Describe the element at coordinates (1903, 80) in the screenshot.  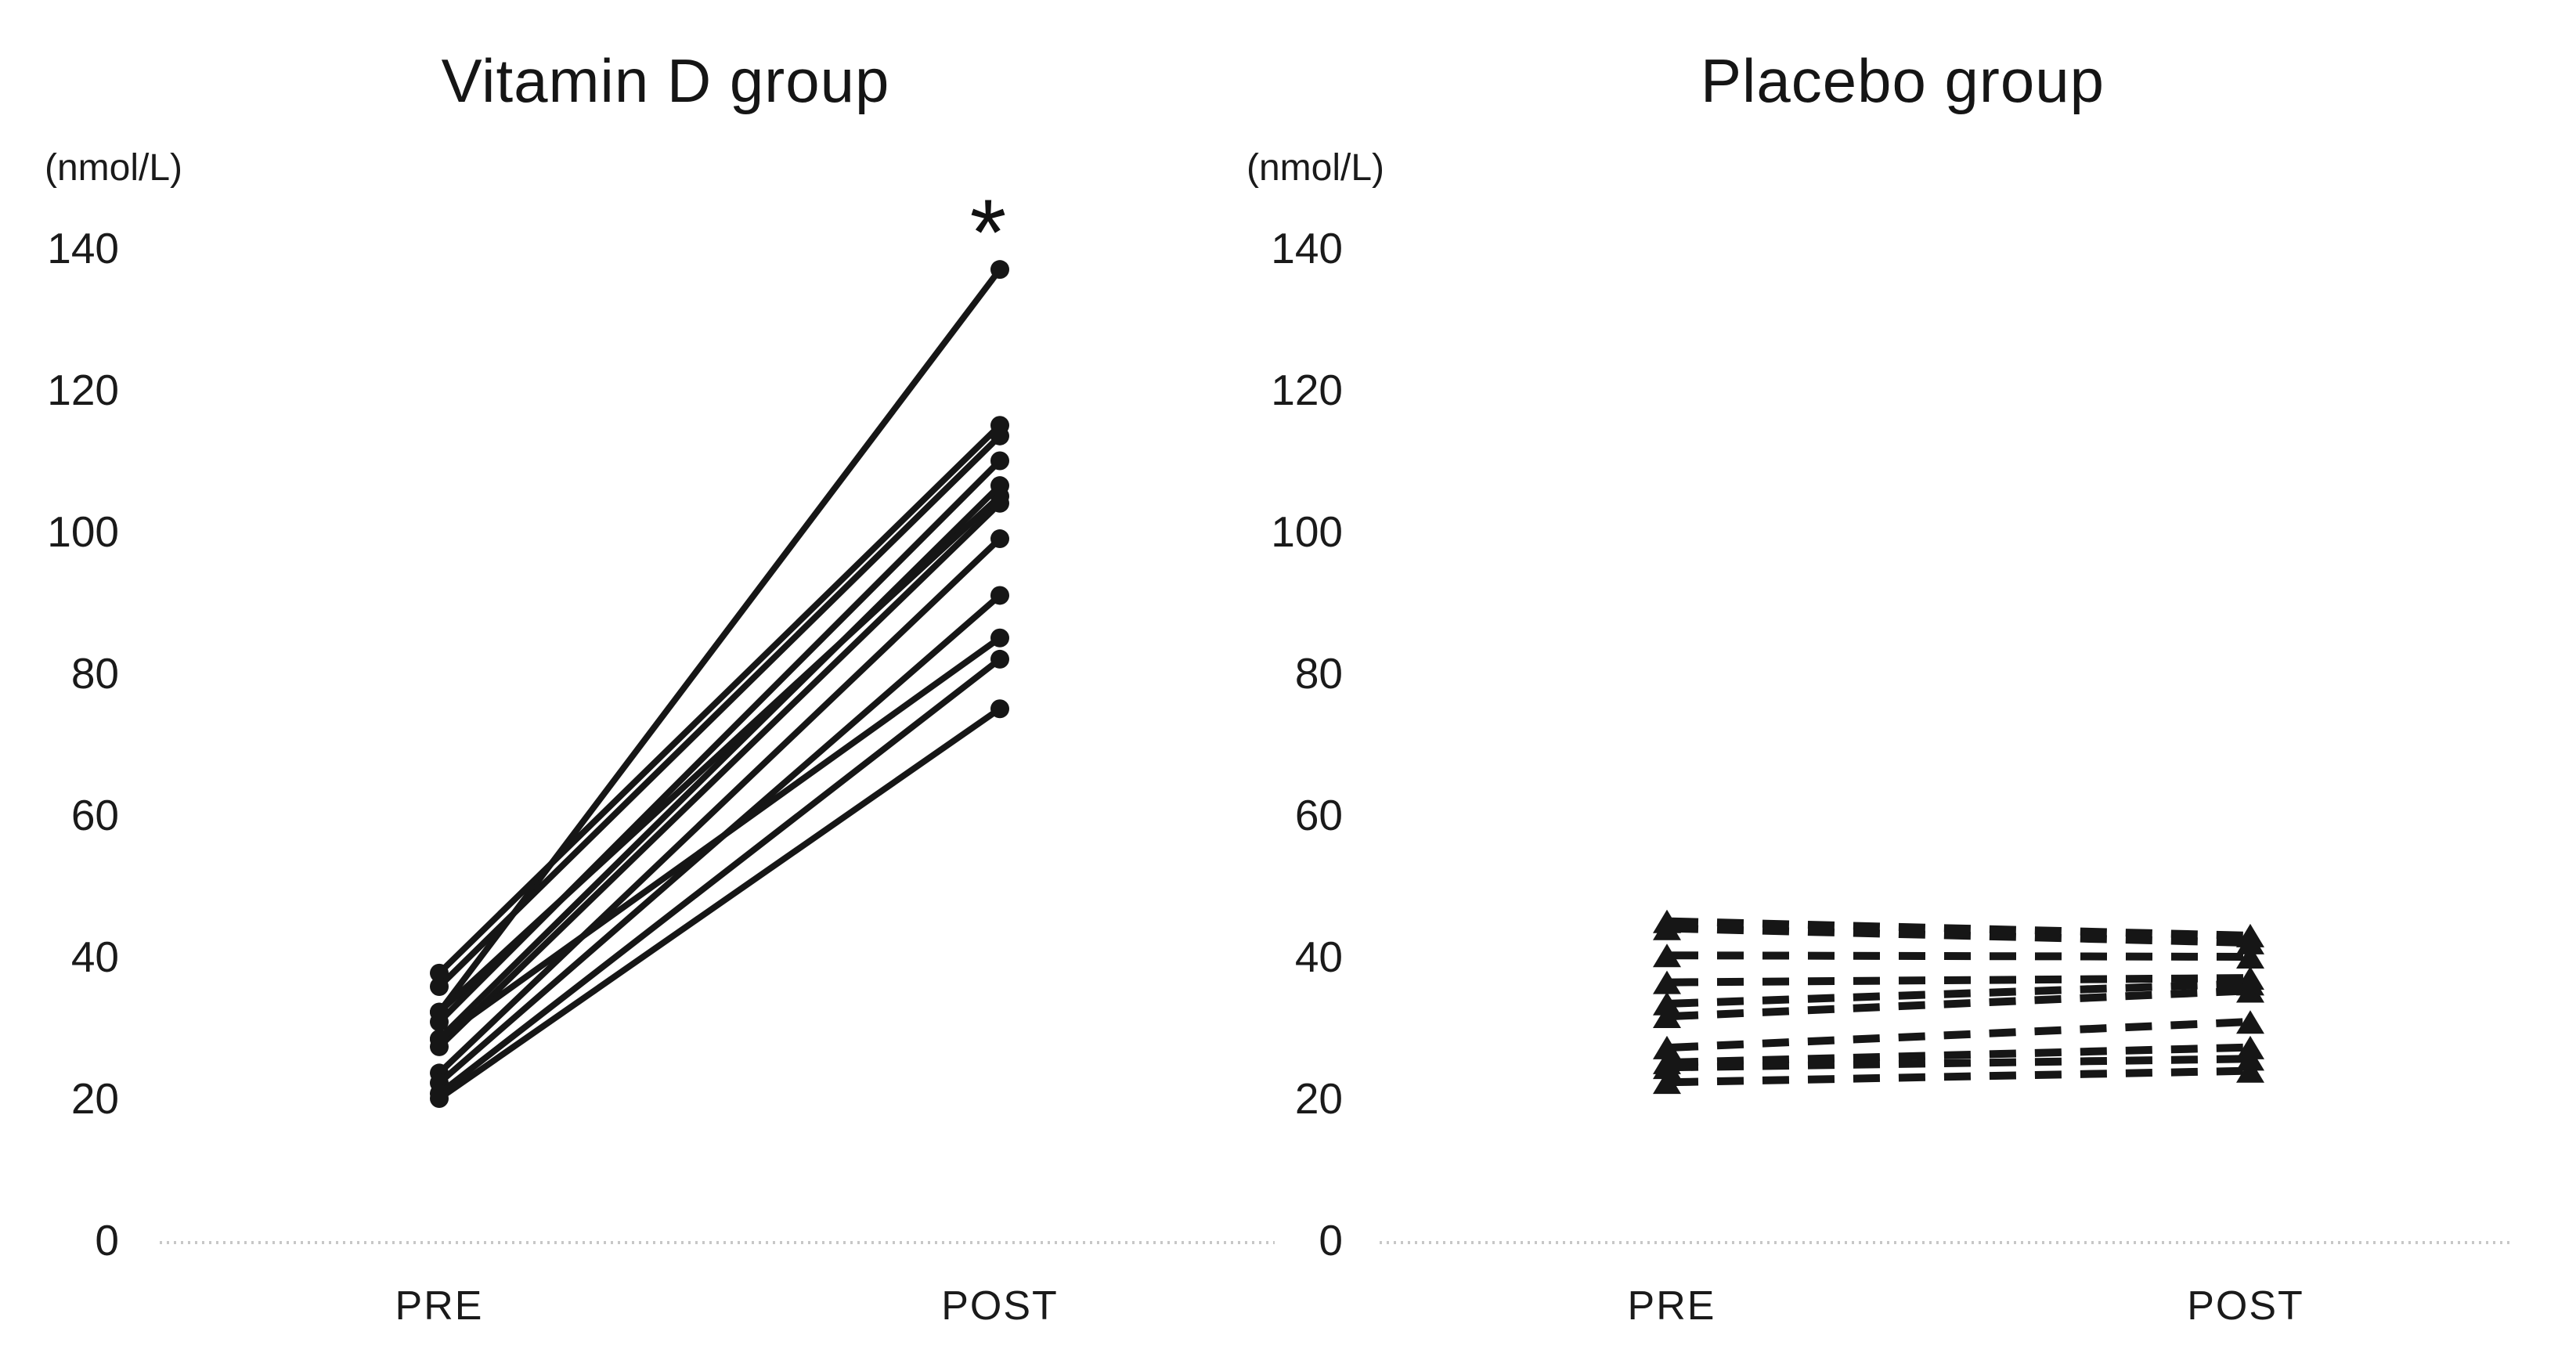
I see `chart-title-placebo: Placebo group` at that location.